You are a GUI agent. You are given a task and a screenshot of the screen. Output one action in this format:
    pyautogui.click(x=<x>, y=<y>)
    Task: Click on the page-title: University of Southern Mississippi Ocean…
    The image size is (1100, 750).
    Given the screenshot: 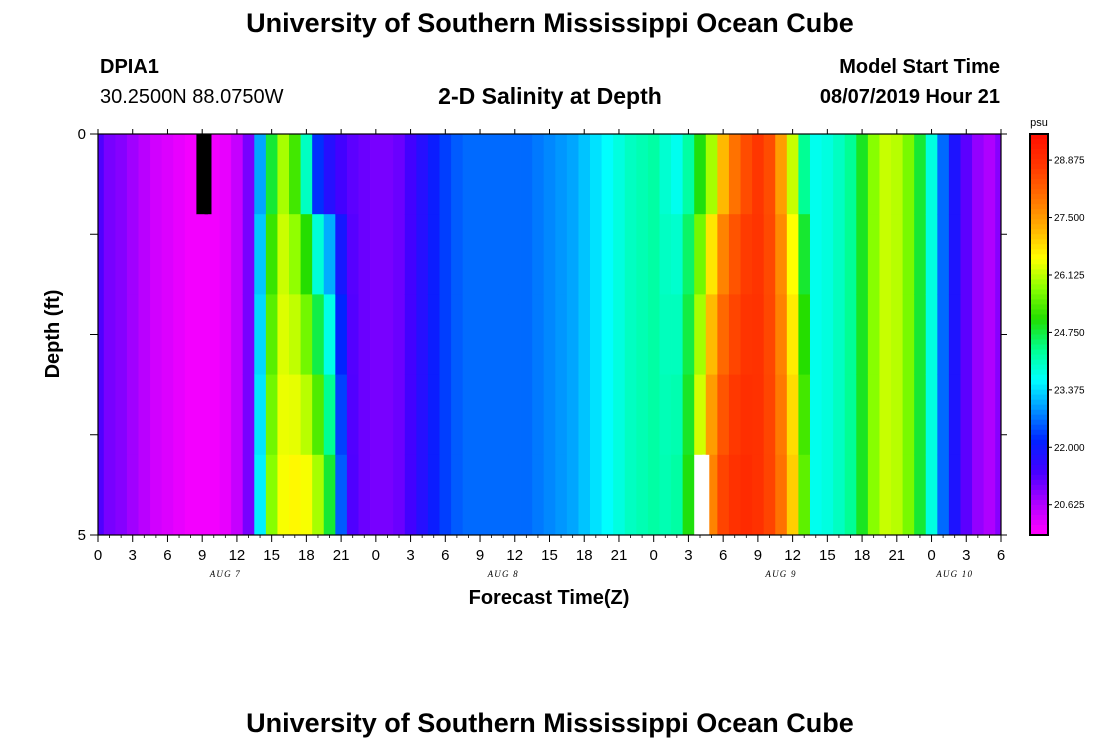 What is the action you would take?
    pyautogui.click(x=550, y=23)
    